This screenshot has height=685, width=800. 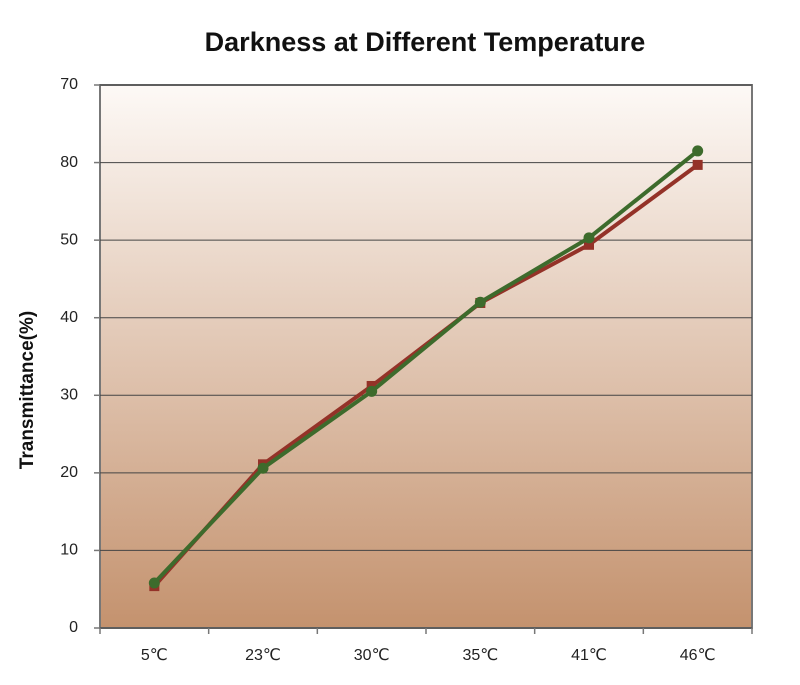 I want to click on y-tick-label: 20, so click(x=69, y=472).